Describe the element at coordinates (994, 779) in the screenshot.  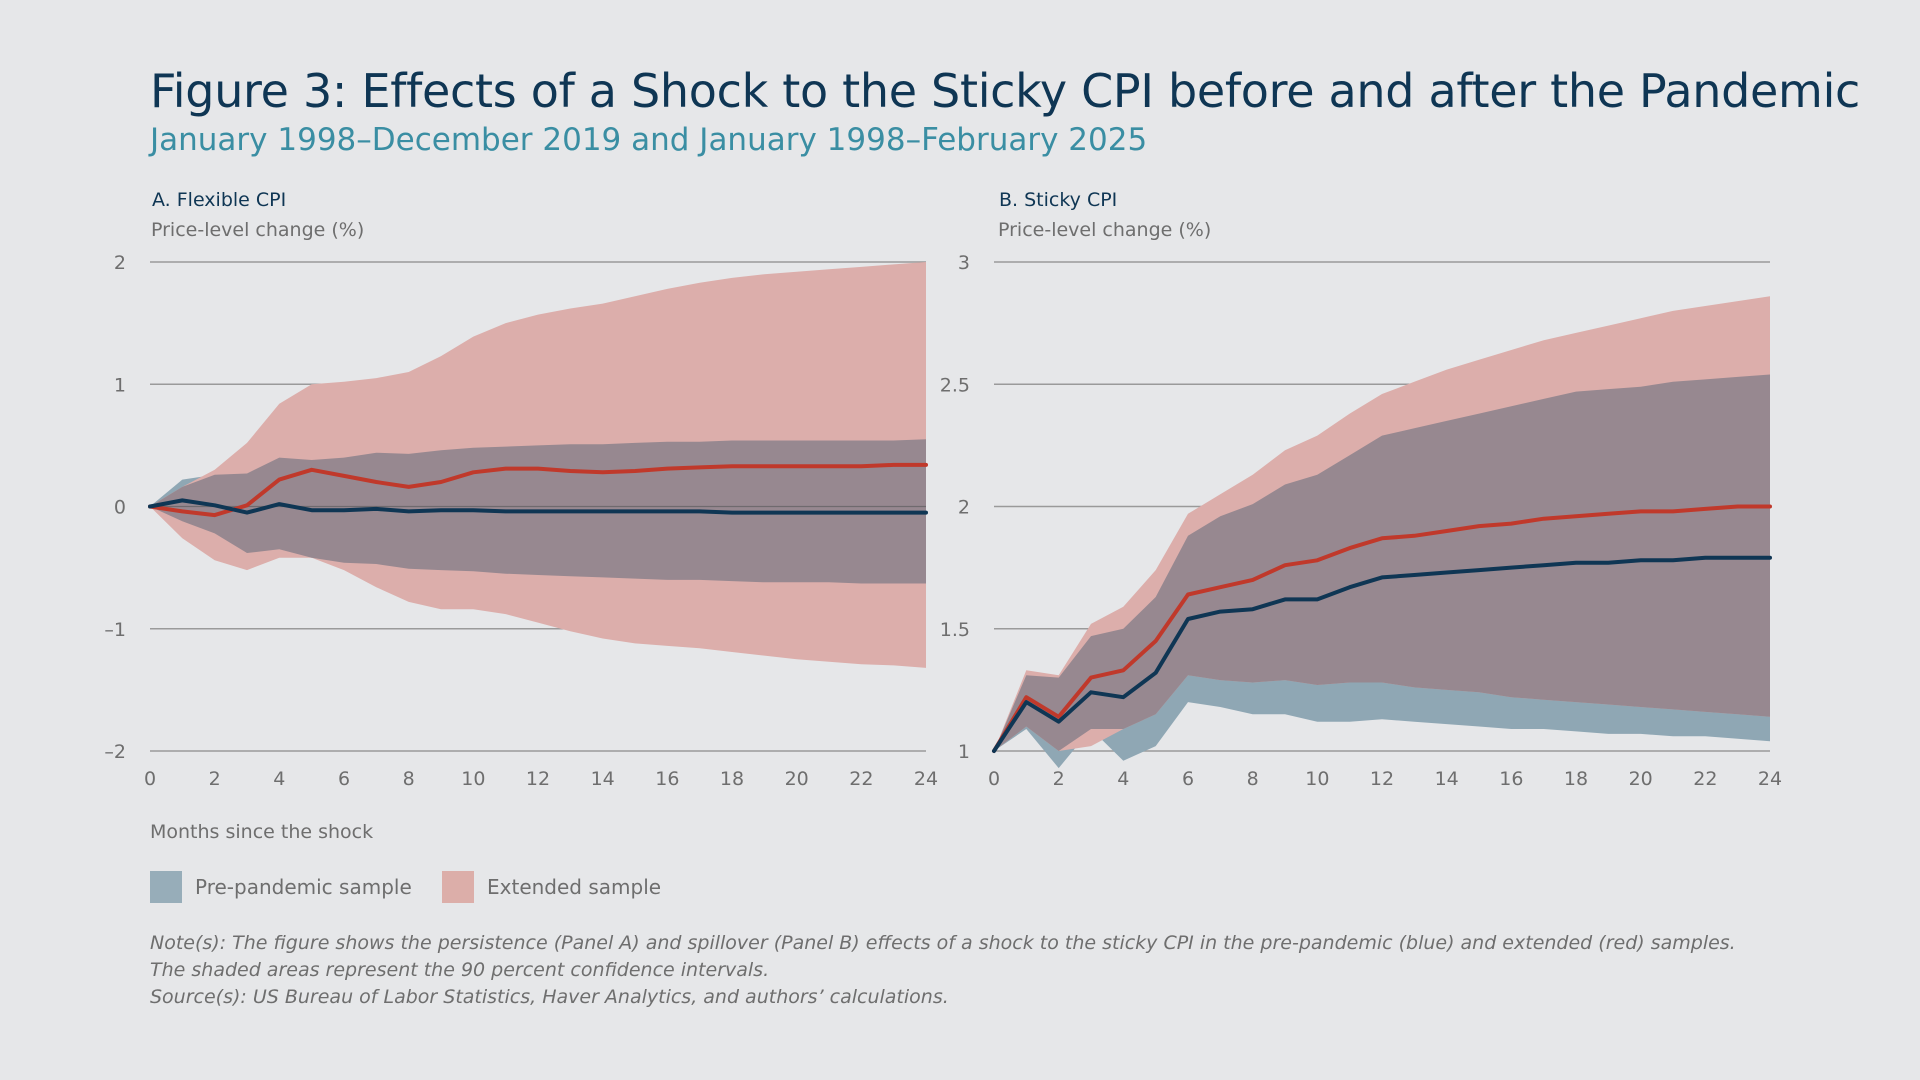
I see `panel-b-x-tick-label: 0` at that location.